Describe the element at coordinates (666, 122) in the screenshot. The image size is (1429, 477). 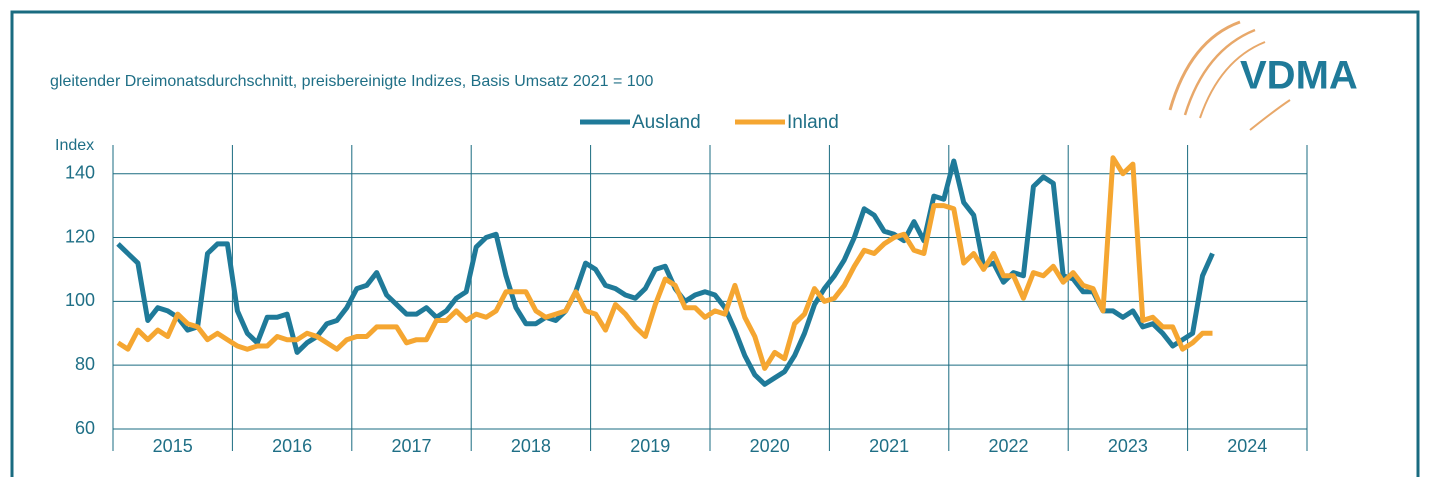
I see `legend-label: Ausland` at that location.